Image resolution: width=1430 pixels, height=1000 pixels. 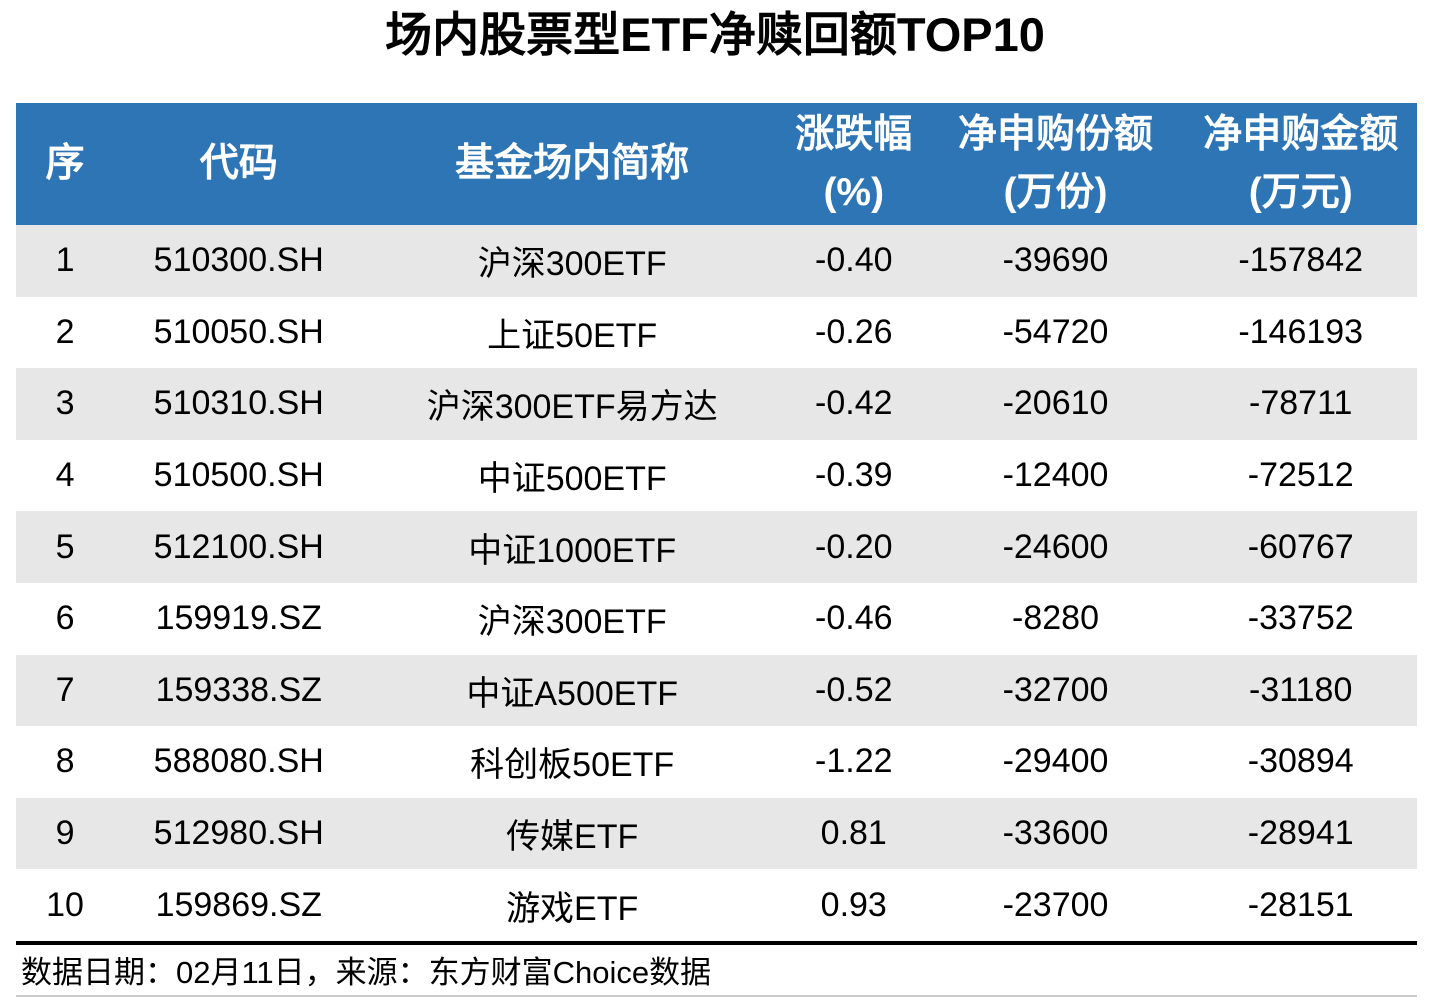 What do you see at coordinates (1300, 618) in the screenshot?
I see `table-cell: -33752` at bounding box center [1300, 618].